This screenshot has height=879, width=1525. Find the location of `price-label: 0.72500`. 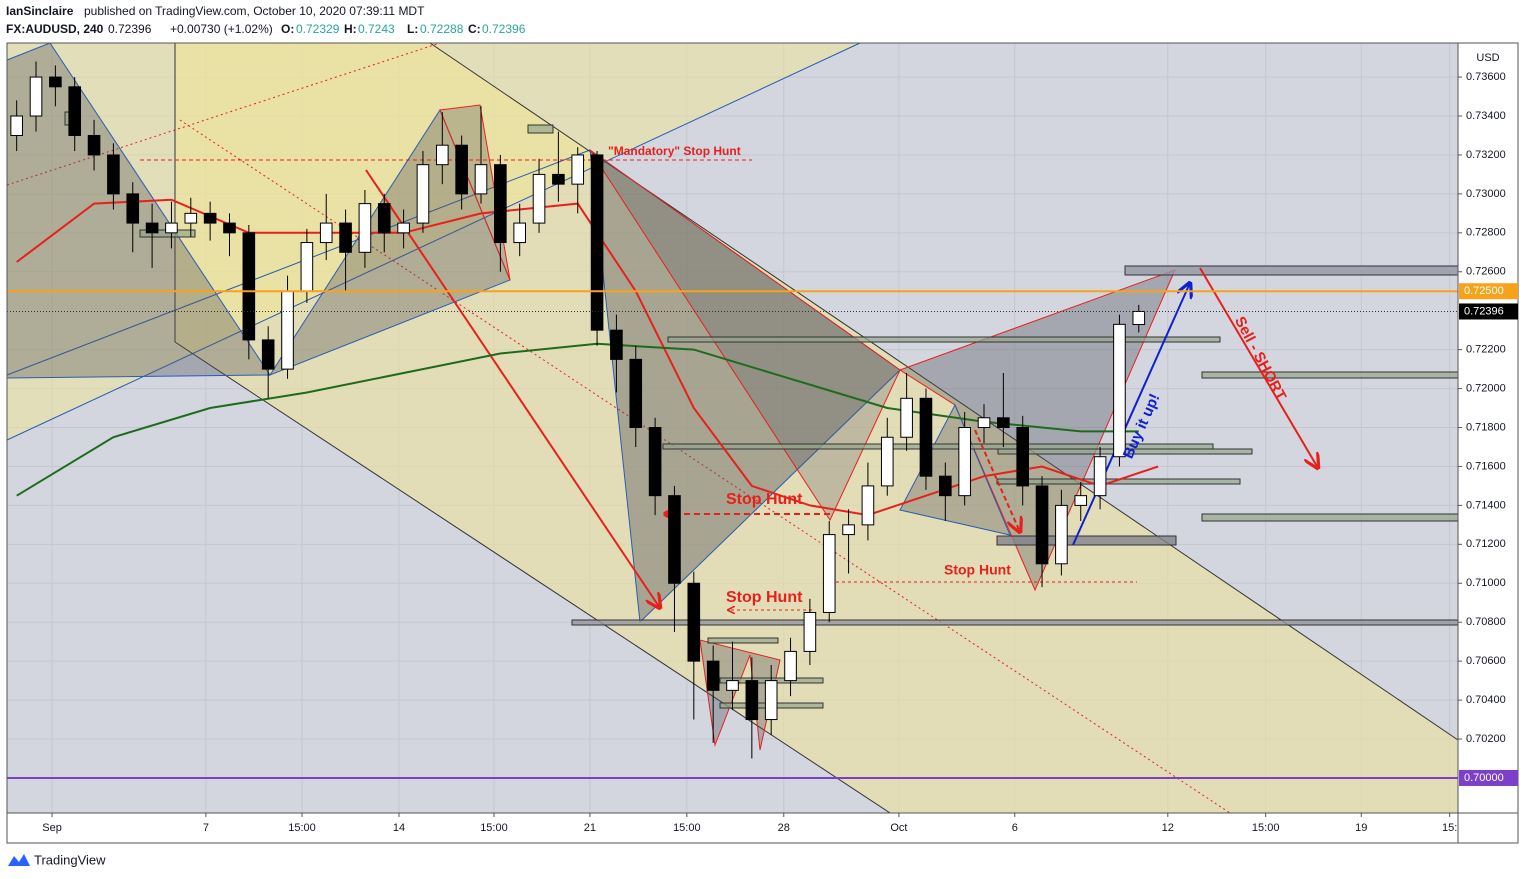

price-label: 0.72500 is located at coordinates (1484, 291).